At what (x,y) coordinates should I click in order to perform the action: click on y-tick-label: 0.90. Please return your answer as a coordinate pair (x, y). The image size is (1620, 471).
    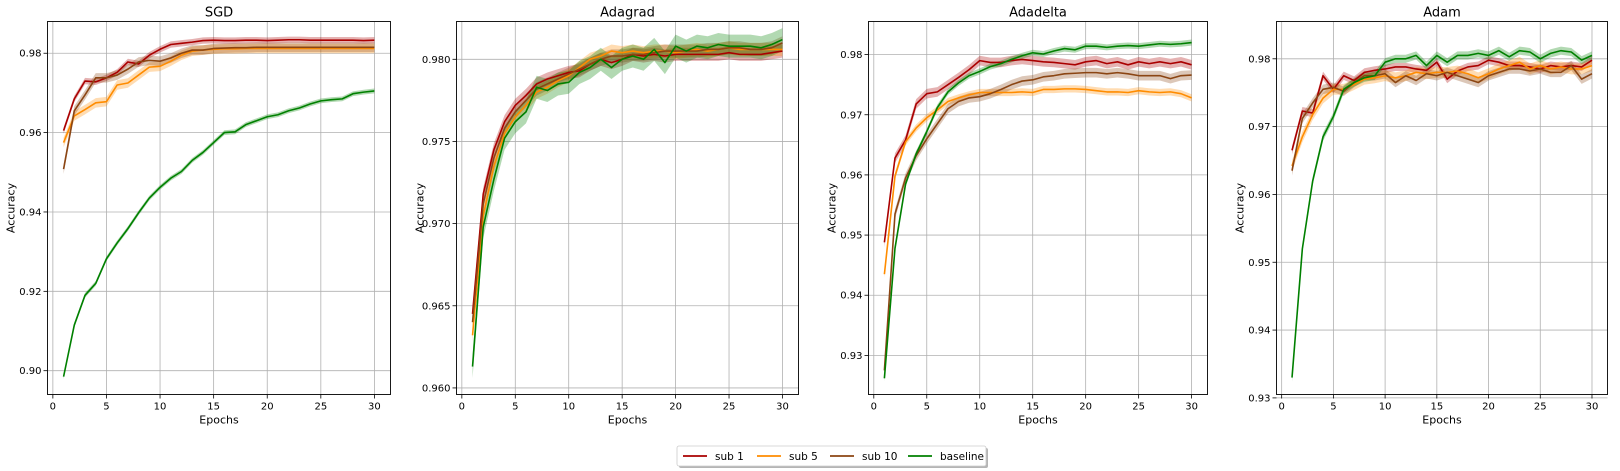
    Looking at the image, I should click on (30, 371).